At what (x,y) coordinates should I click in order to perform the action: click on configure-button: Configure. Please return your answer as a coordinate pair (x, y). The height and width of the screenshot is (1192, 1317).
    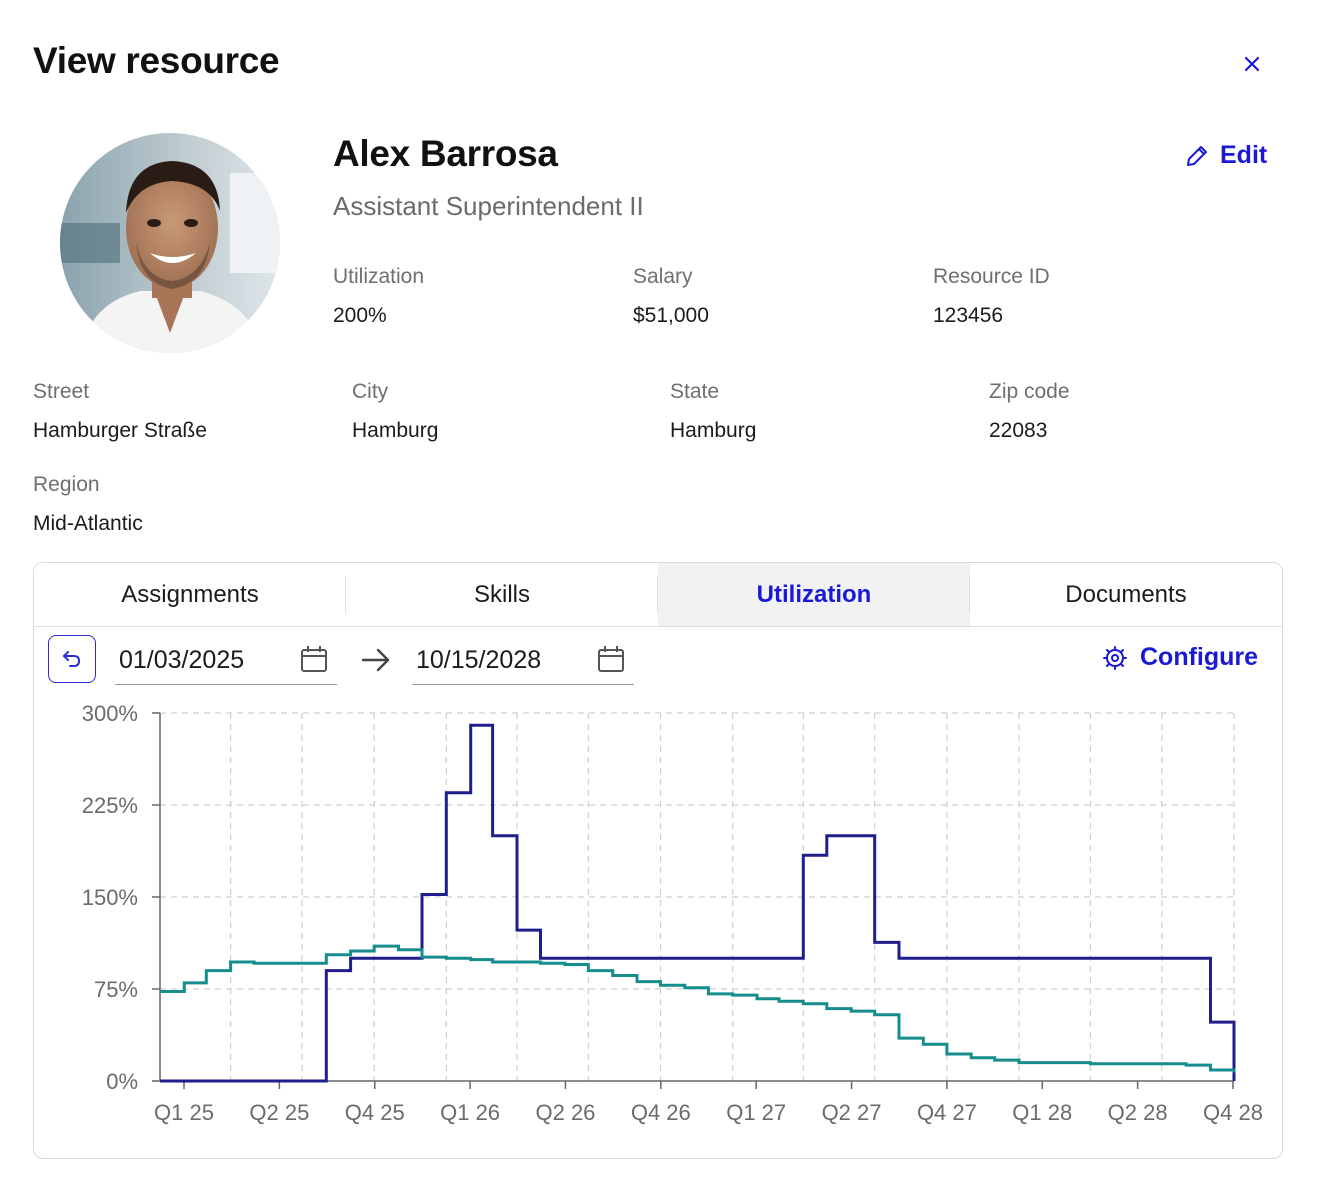
    Looking at the image, I should click on (1180, 657).